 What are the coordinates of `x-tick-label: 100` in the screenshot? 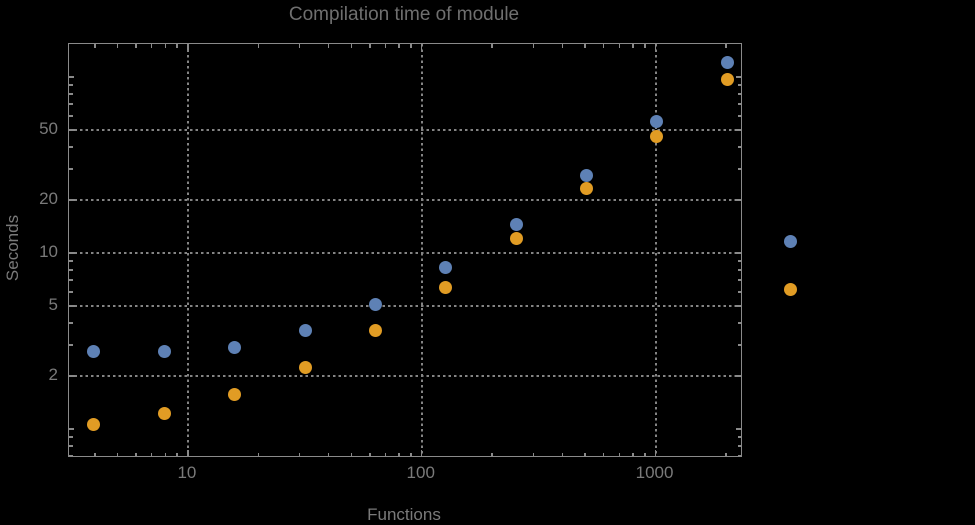 It's located at (420, 472).